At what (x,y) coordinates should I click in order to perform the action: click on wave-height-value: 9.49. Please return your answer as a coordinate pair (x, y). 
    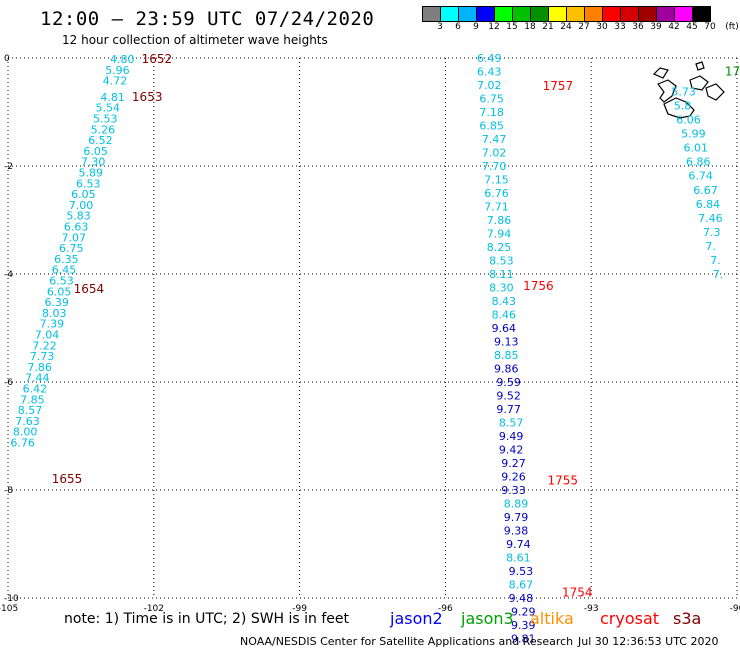
    Looking at the image, I should click on (511, 436).